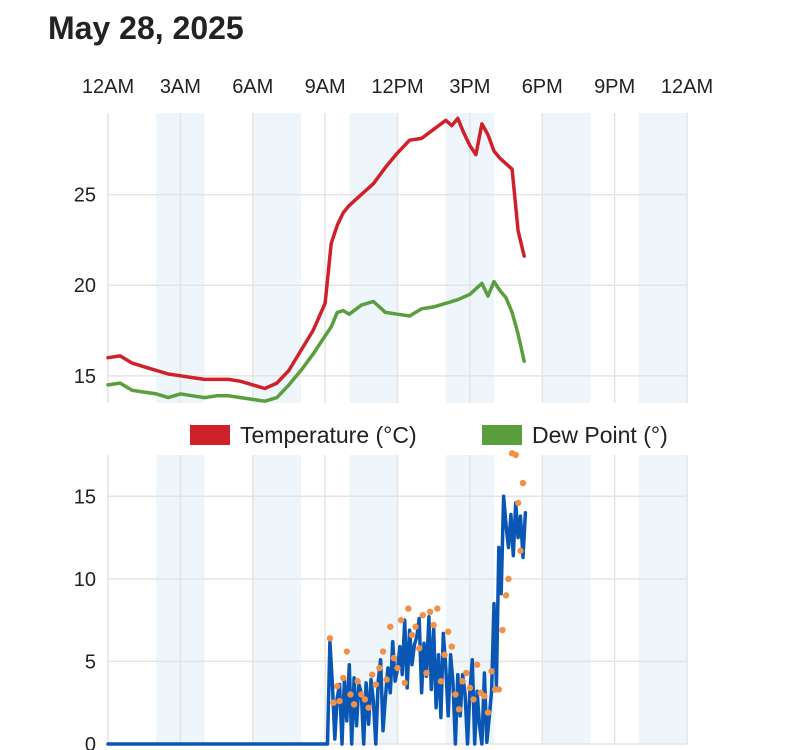 Image resolution: width=795 pixels, height=750 pixels. I want to click on legend-label-temperature: Temperature (°C), so click(328, 435).